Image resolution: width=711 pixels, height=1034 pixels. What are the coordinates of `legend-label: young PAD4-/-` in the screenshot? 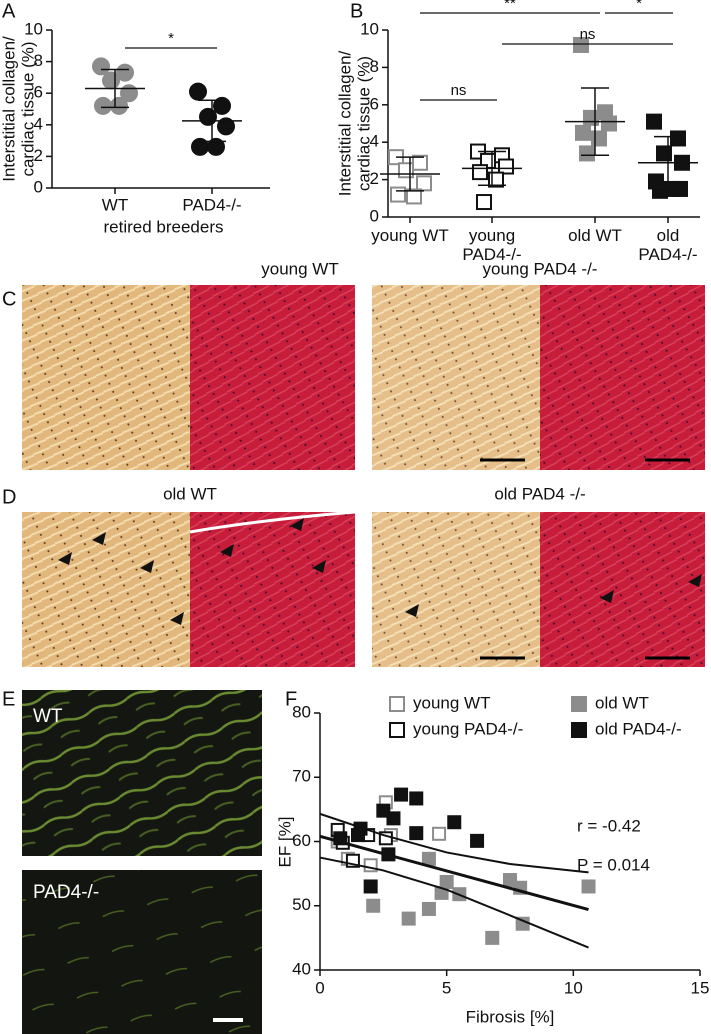 It's located at (468, 728).